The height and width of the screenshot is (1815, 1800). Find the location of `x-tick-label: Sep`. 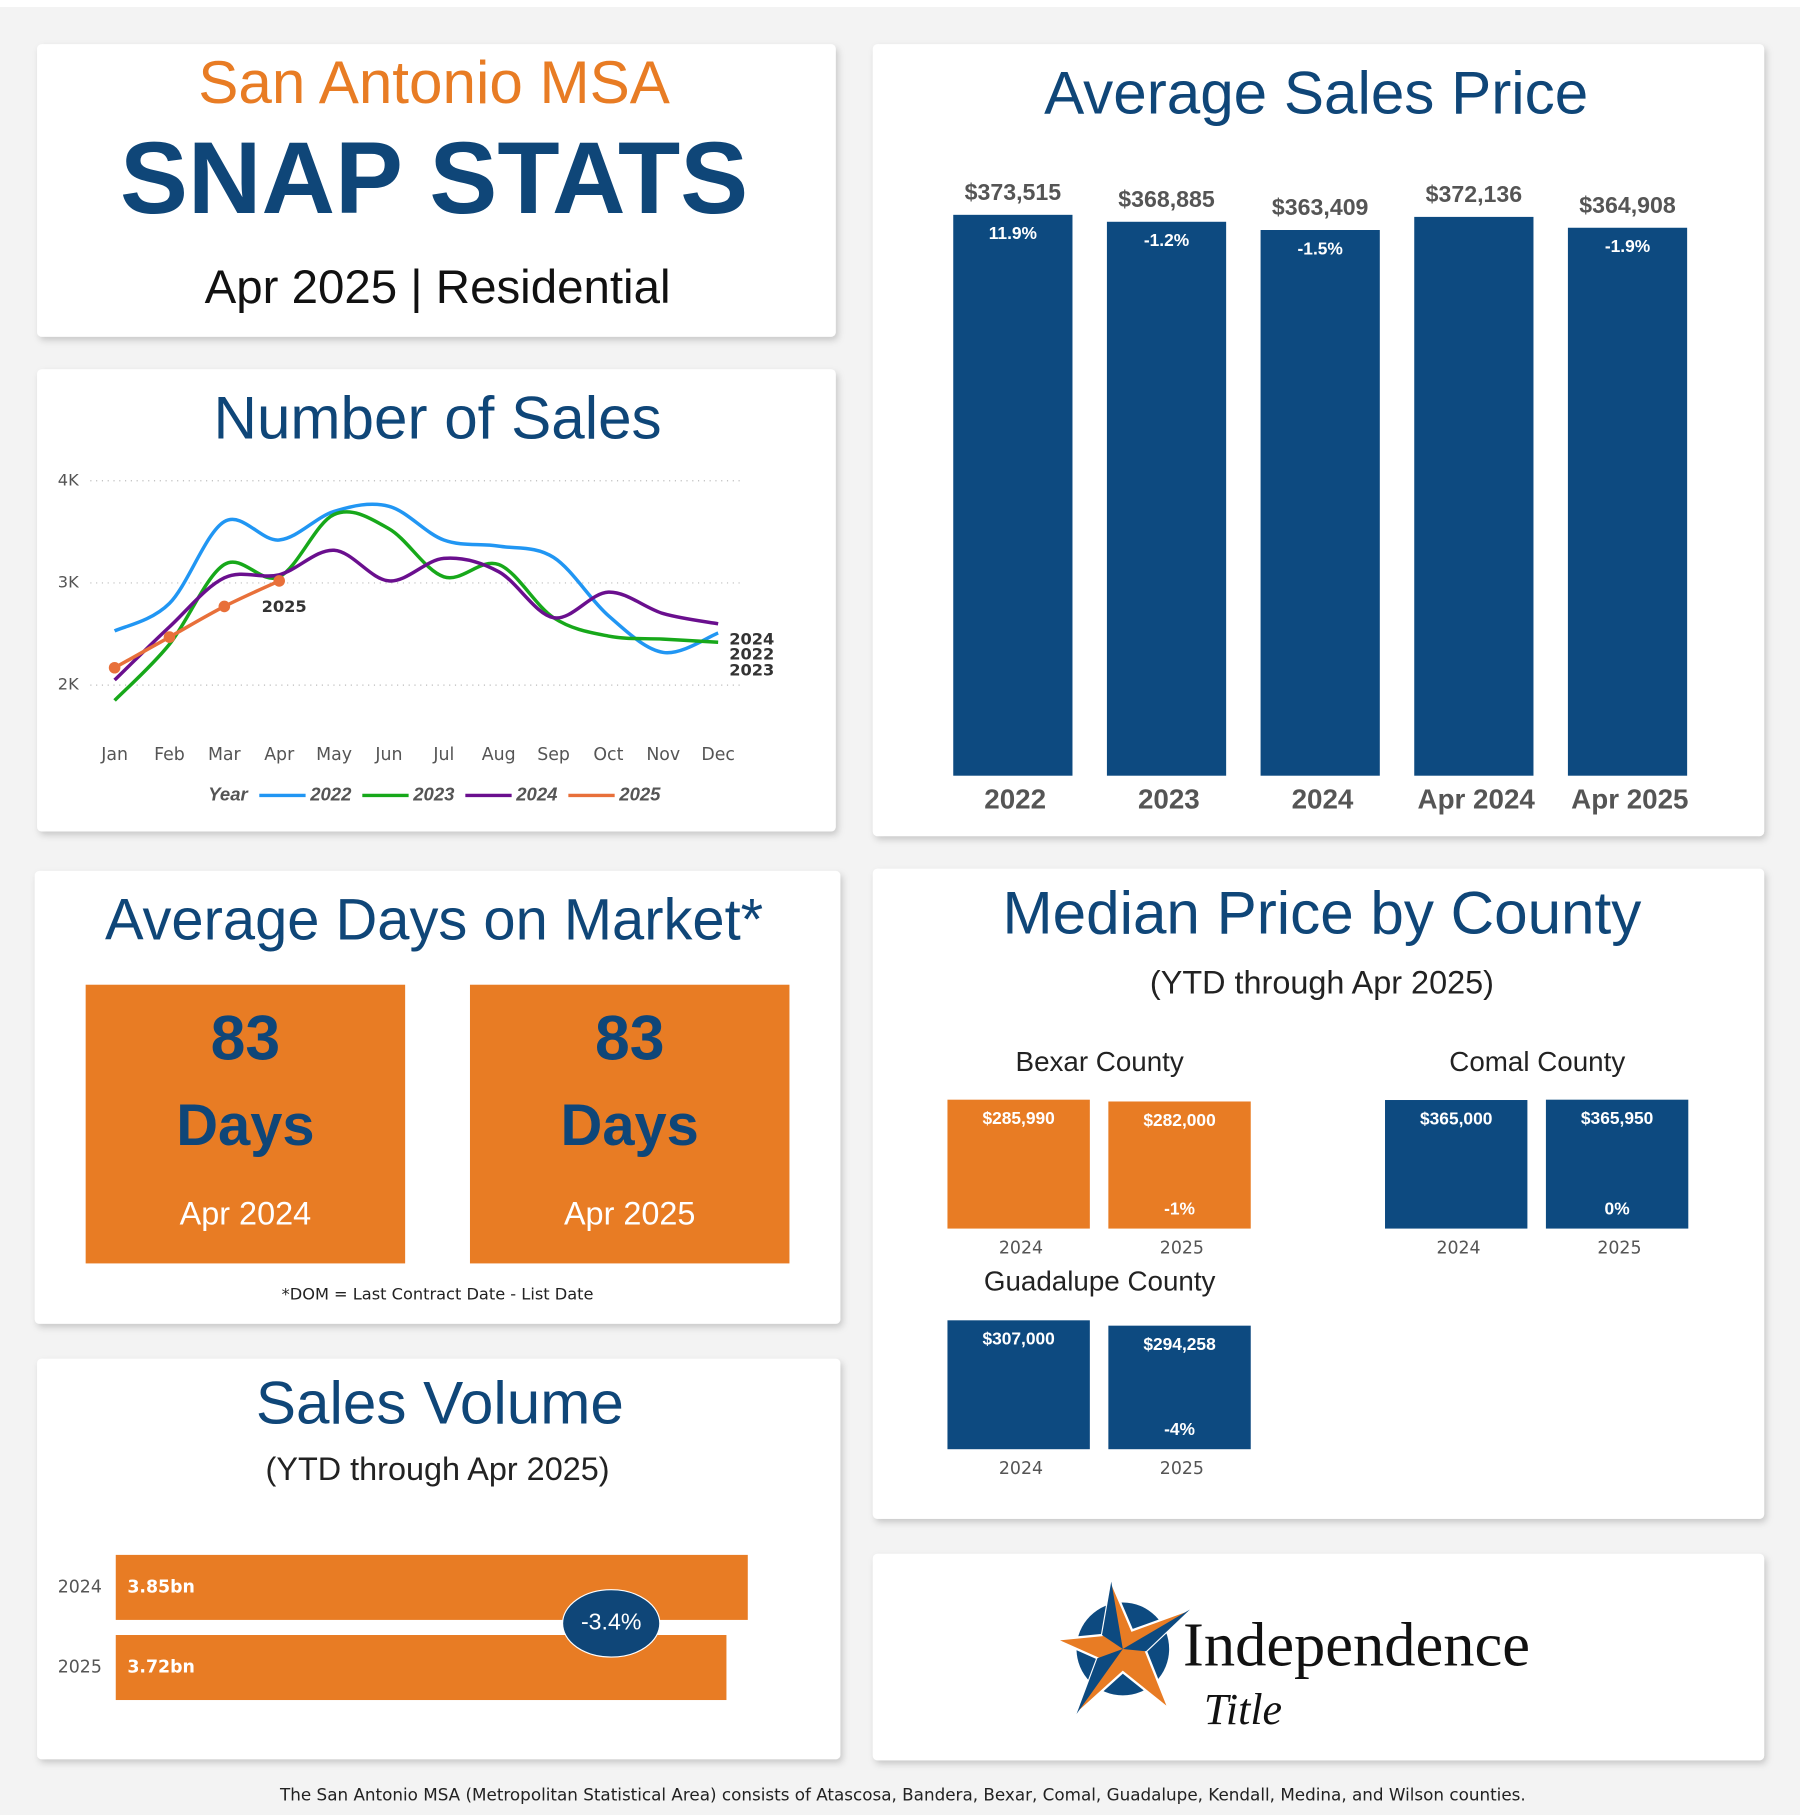

x-tick-label: Sep is located at coordinates (553, 755).